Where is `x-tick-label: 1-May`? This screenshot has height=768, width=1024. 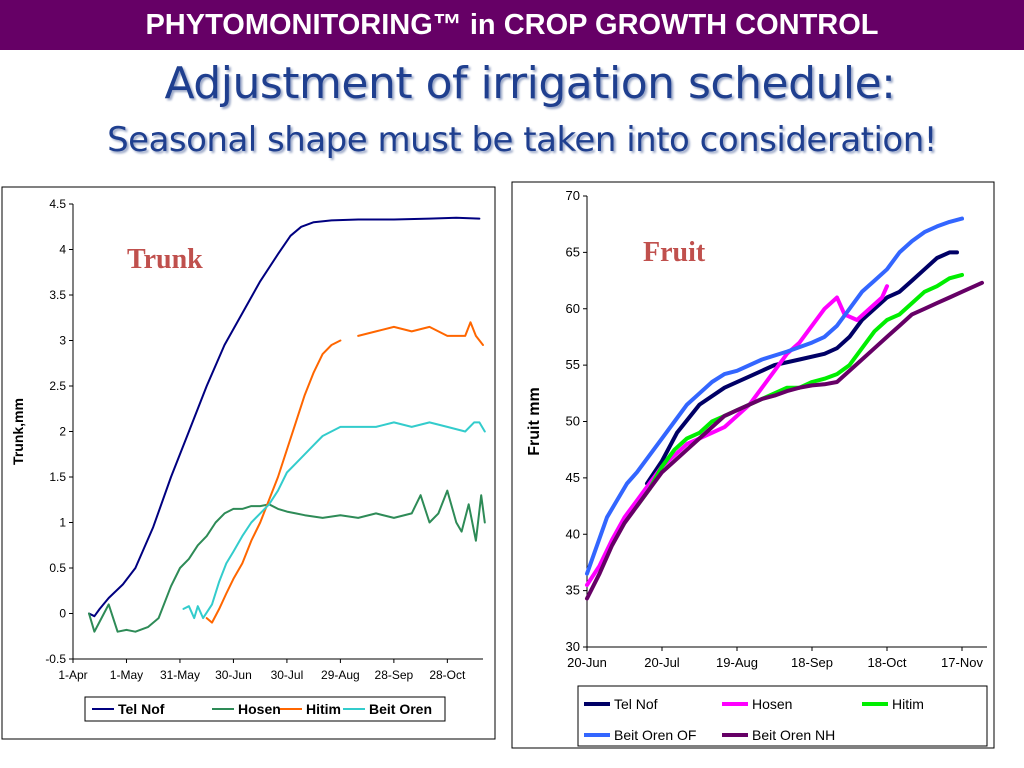 x-tick-label: 1-May is located at coordinates (126, 675).